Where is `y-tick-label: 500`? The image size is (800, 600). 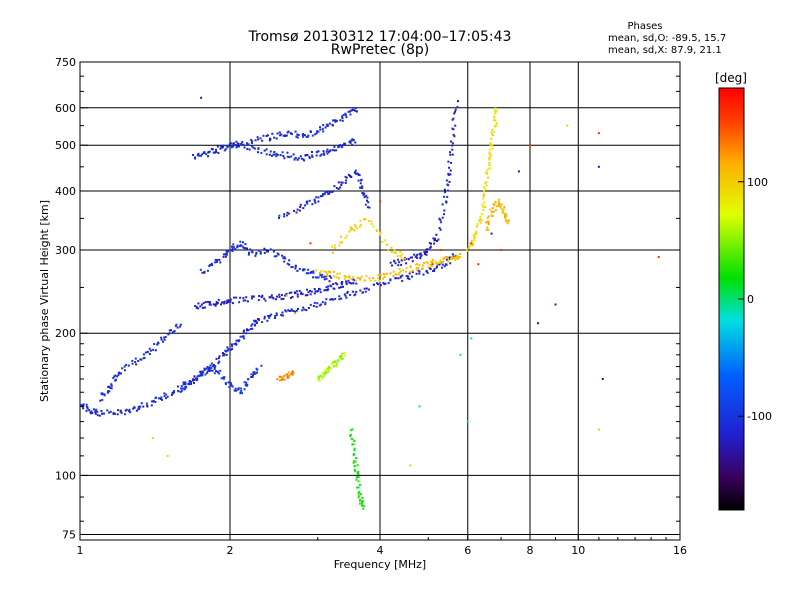 y-tick-label: 500 is located at coordinates (65, 145).